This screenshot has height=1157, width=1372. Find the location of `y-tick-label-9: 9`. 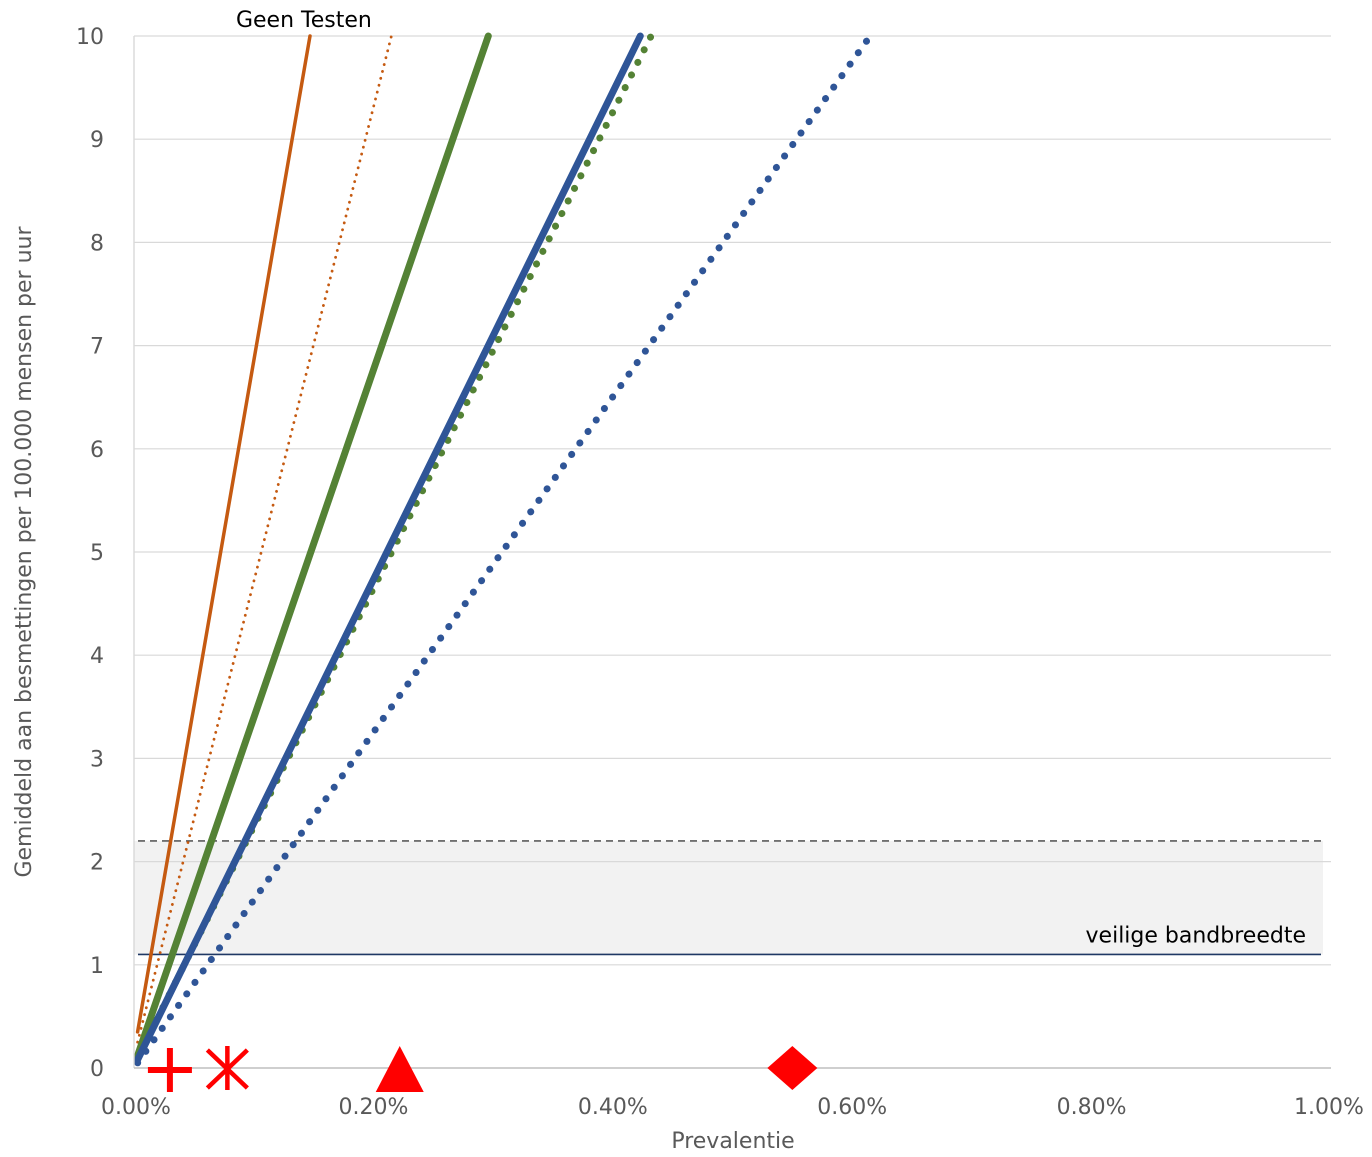

y-tick-label-9: 9 is located at coordinates (97, 140).